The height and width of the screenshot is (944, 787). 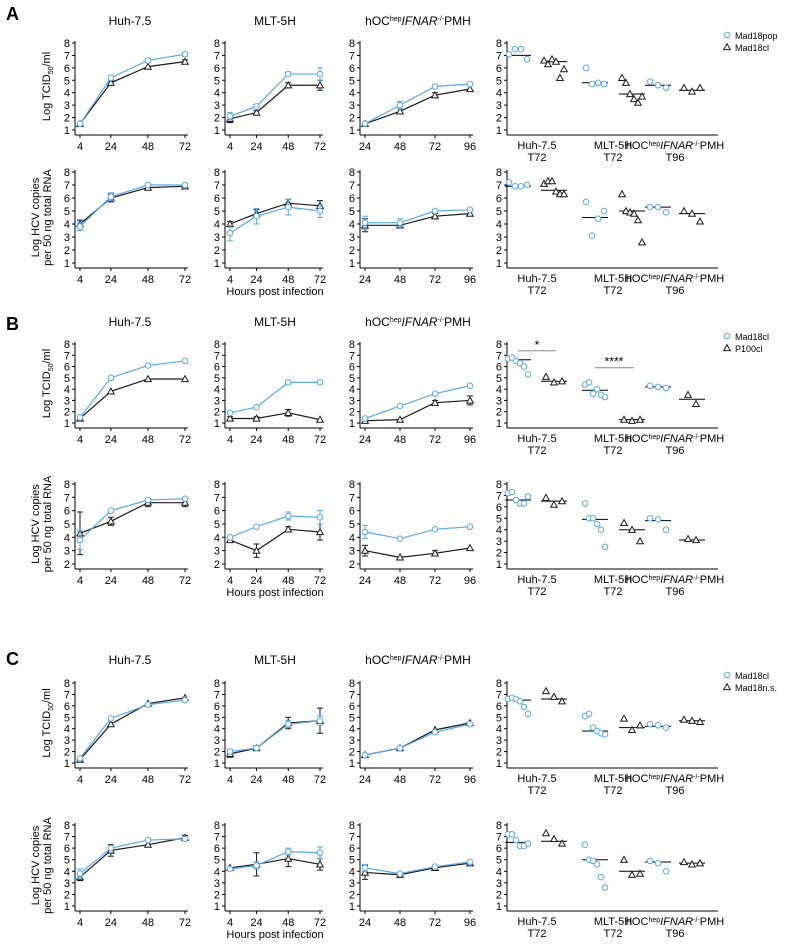 I want to click on legend-label: Mad18n.s., so click(x=756, y=688).